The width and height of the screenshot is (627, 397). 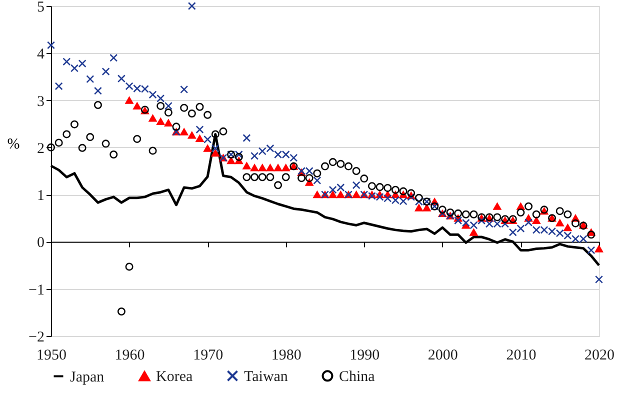 What do you see at coordinates (40, 8) in the screenshot?
I see `y-tick-label: 5` at bounding box center [40, 8].